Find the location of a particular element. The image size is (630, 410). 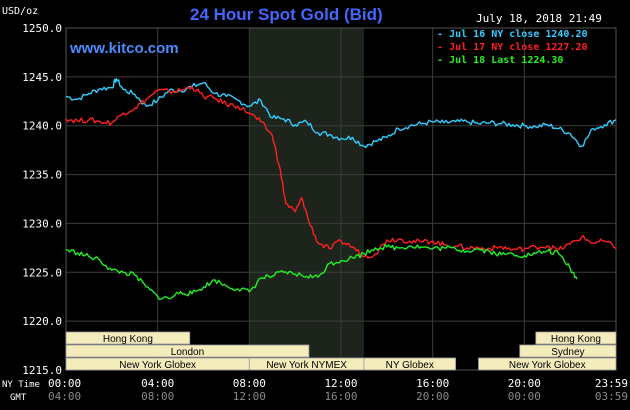

legend-entry-jul18: - Jul 18 Last 1224.30 is located at coordinates (500, 60).